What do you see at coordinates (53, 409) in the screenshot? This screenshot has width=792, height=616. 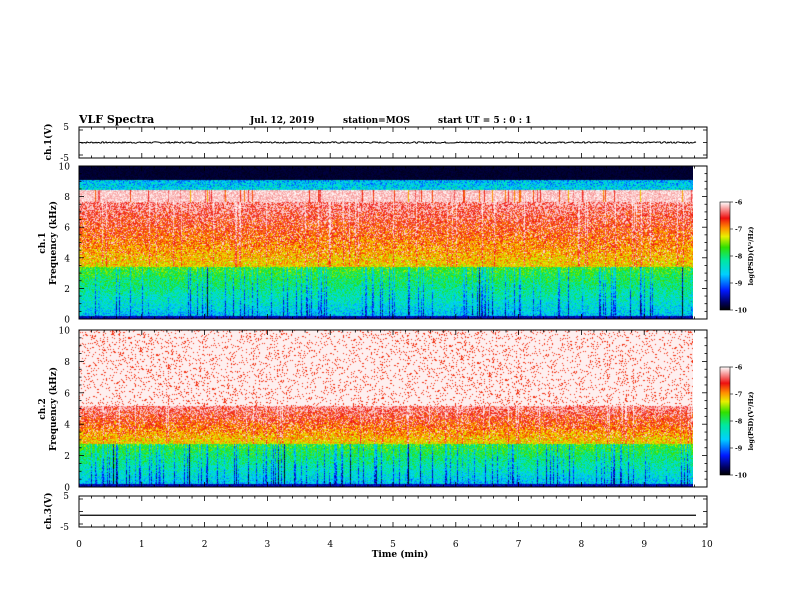 I see `ch2-spectrogram-ylabel-frequency: Frequency (kHz)` at bounding box center [53, 409].